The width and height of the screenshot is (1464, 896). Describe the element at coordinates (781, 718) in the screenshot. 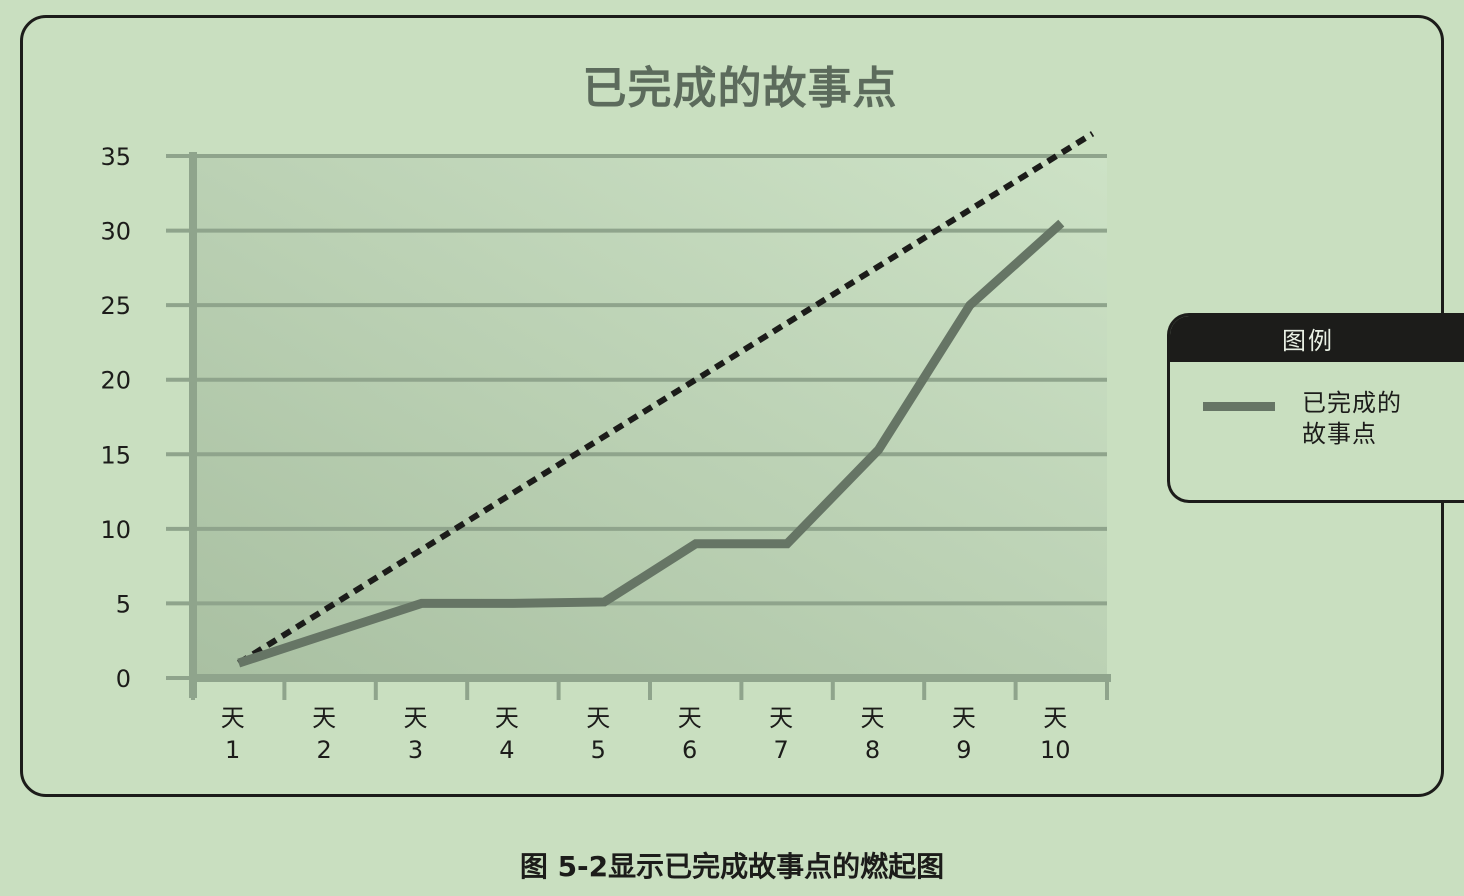

I see `x-tick-prefix-7: 天` at that location.